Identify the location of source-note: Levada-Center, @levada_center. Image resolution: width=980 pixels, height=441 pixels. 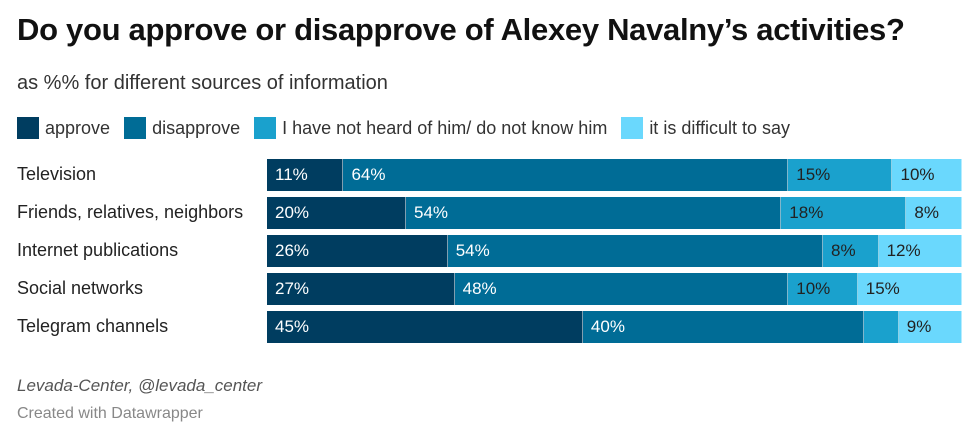
(140, 385).